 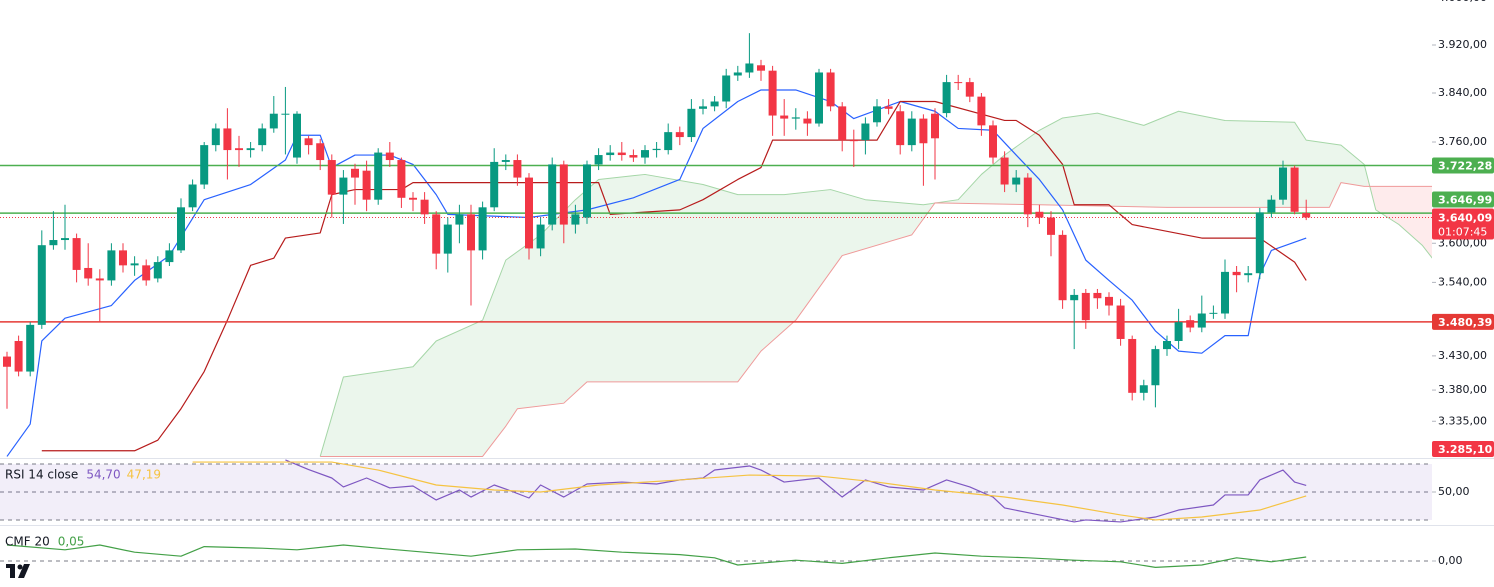 I want to click on band-fill, so click(x=716, y=492).